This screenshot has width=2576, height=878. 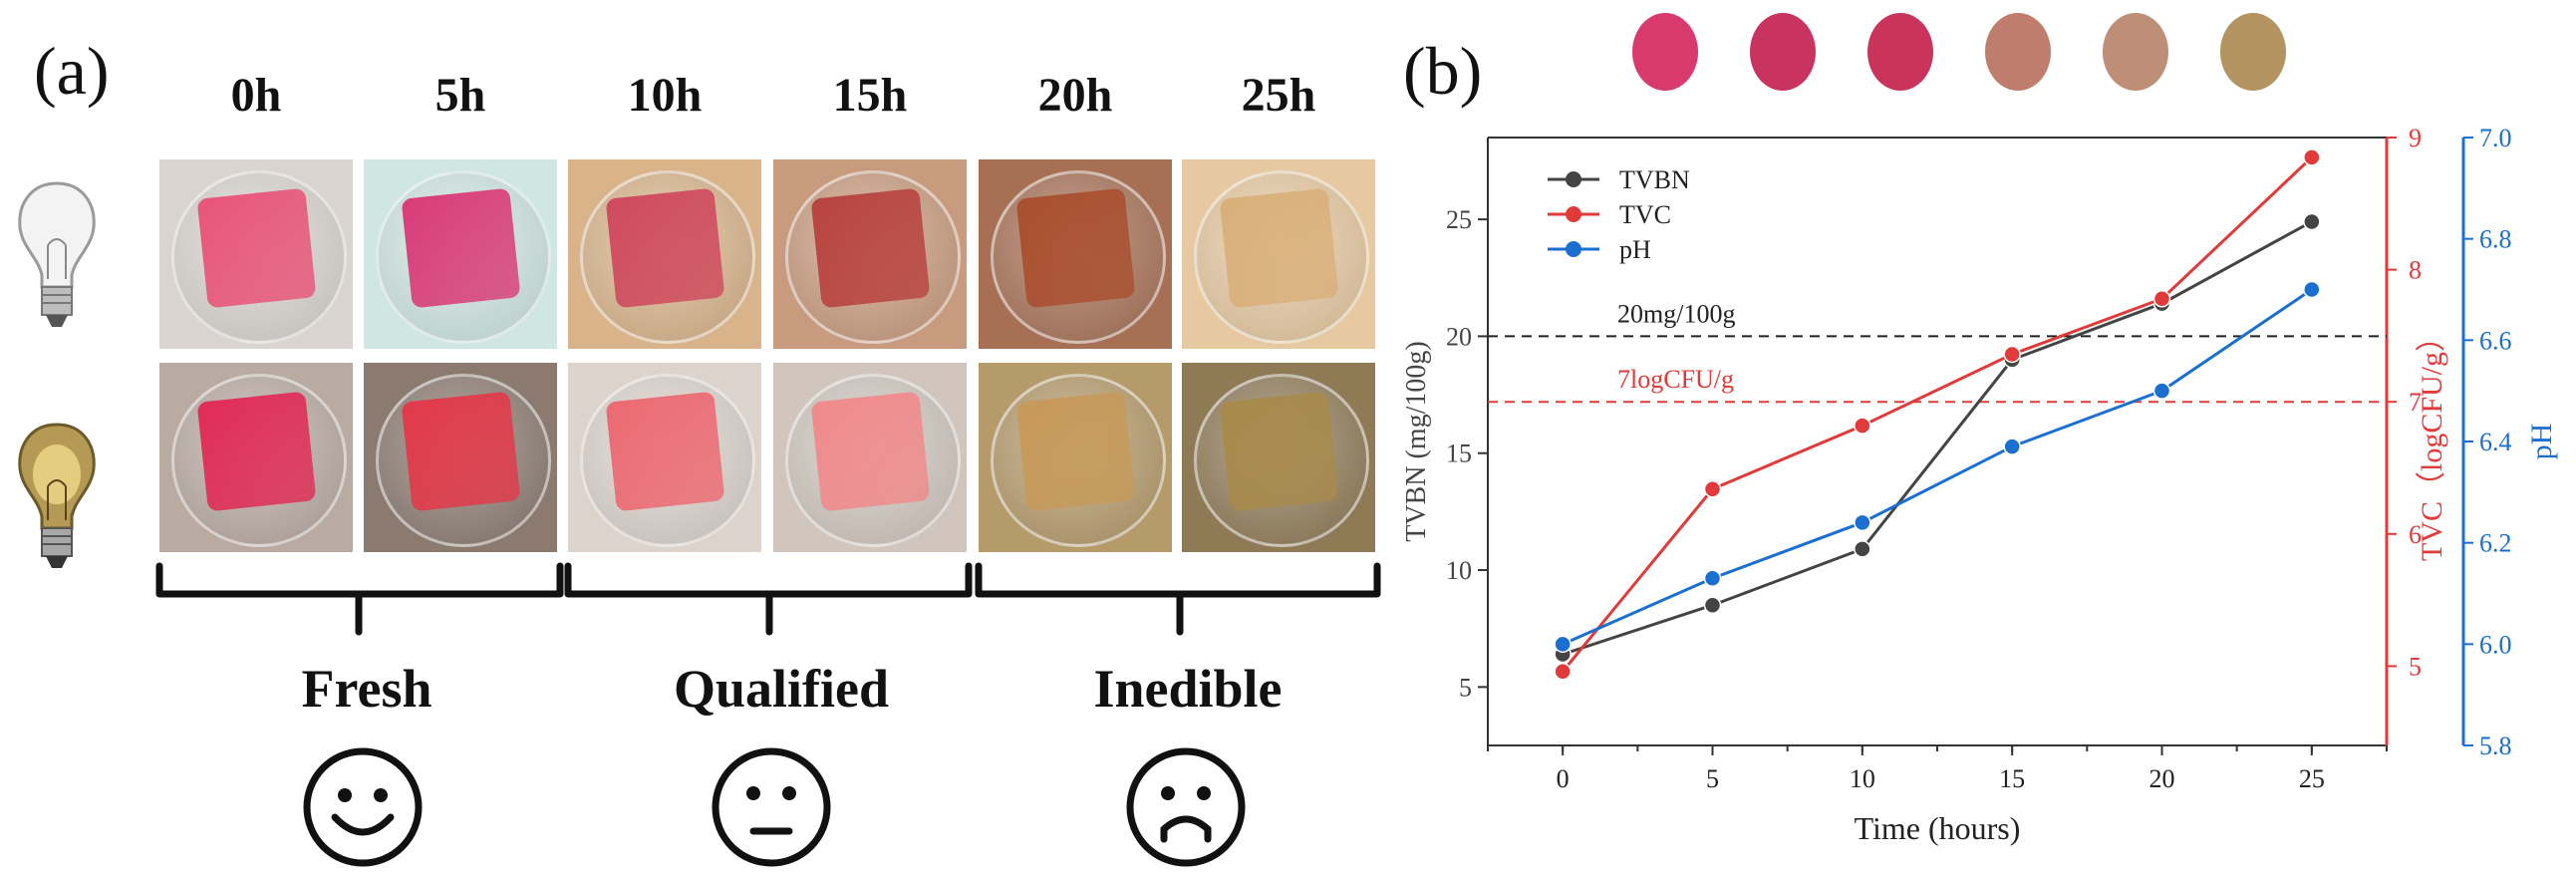 I want to click on time-label-10h: 10h, so click(x=665, y=96).